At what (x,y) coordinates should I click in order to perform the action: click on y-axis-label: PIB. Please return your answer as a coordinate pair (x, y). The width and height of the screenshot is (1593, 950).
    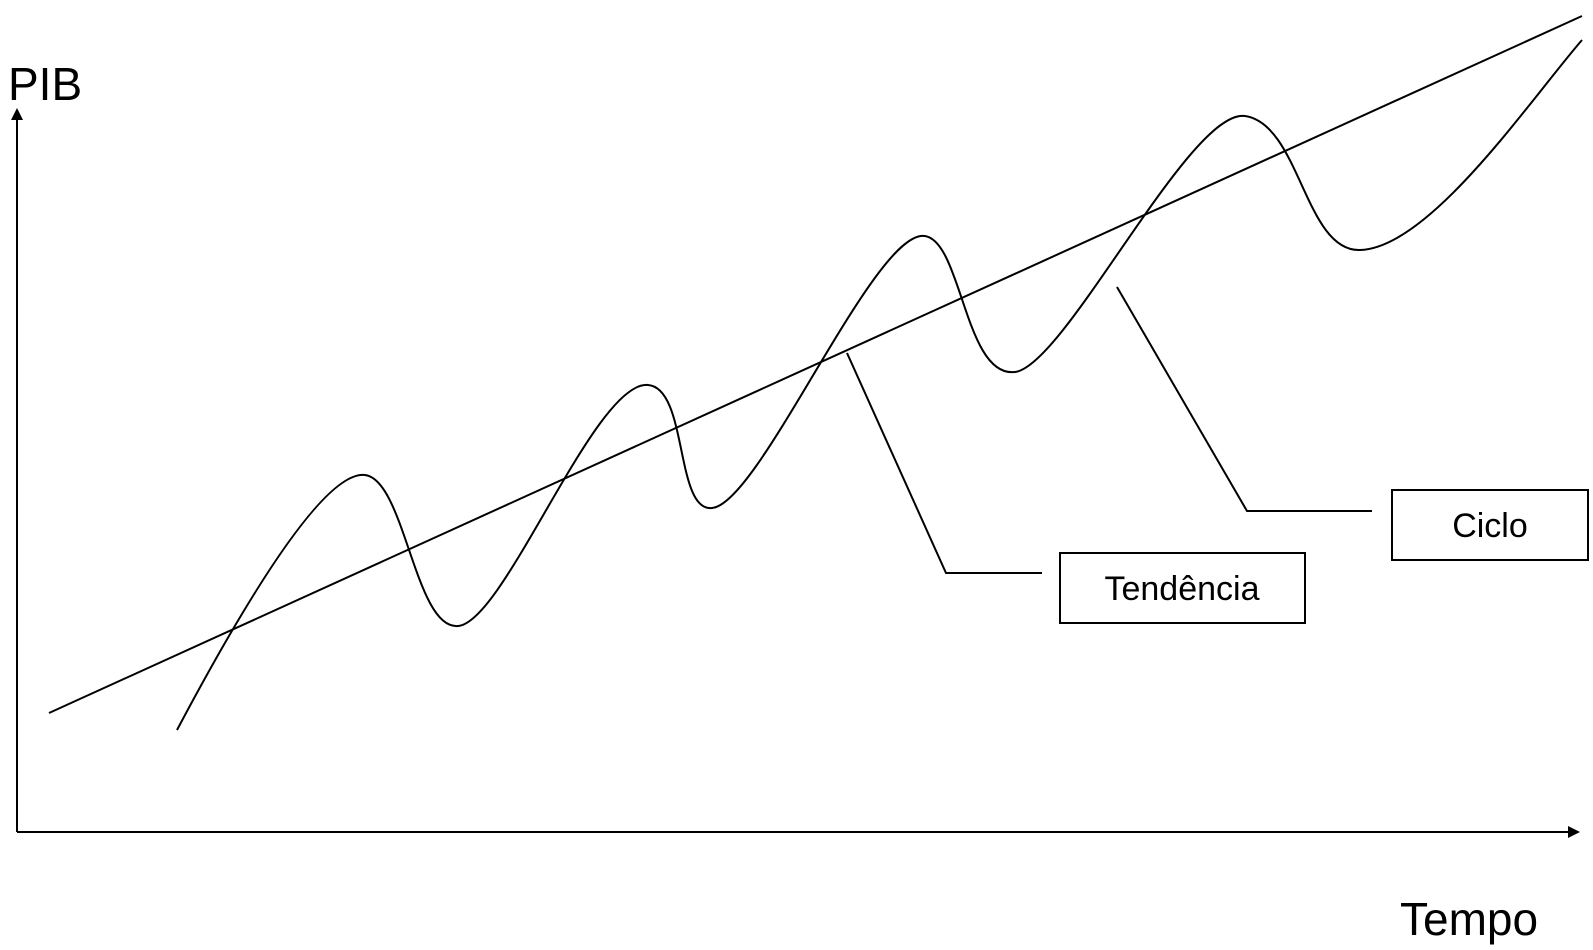
    Looking at the image, I should click on (45, 84).